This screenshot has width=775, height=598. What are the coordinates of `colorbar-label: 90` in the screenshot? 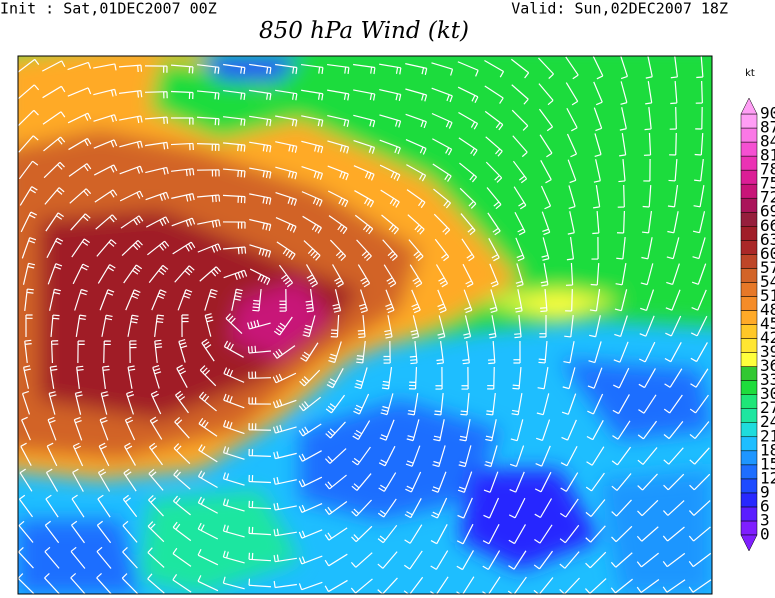 It's located at (767, 113).